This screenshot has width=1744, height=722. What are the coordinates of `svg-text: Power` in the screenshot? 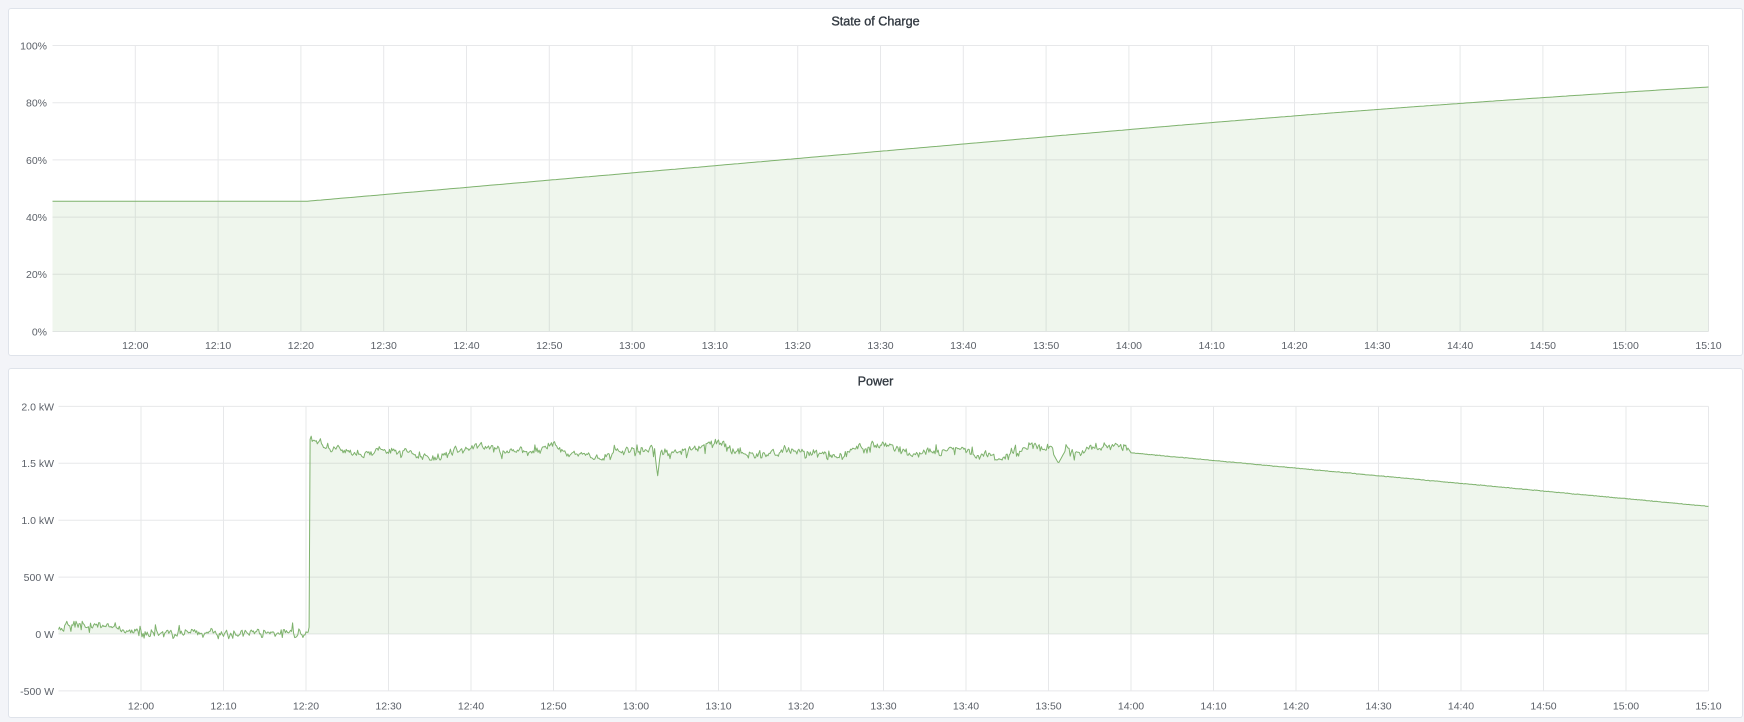 It's located at (876, 382).